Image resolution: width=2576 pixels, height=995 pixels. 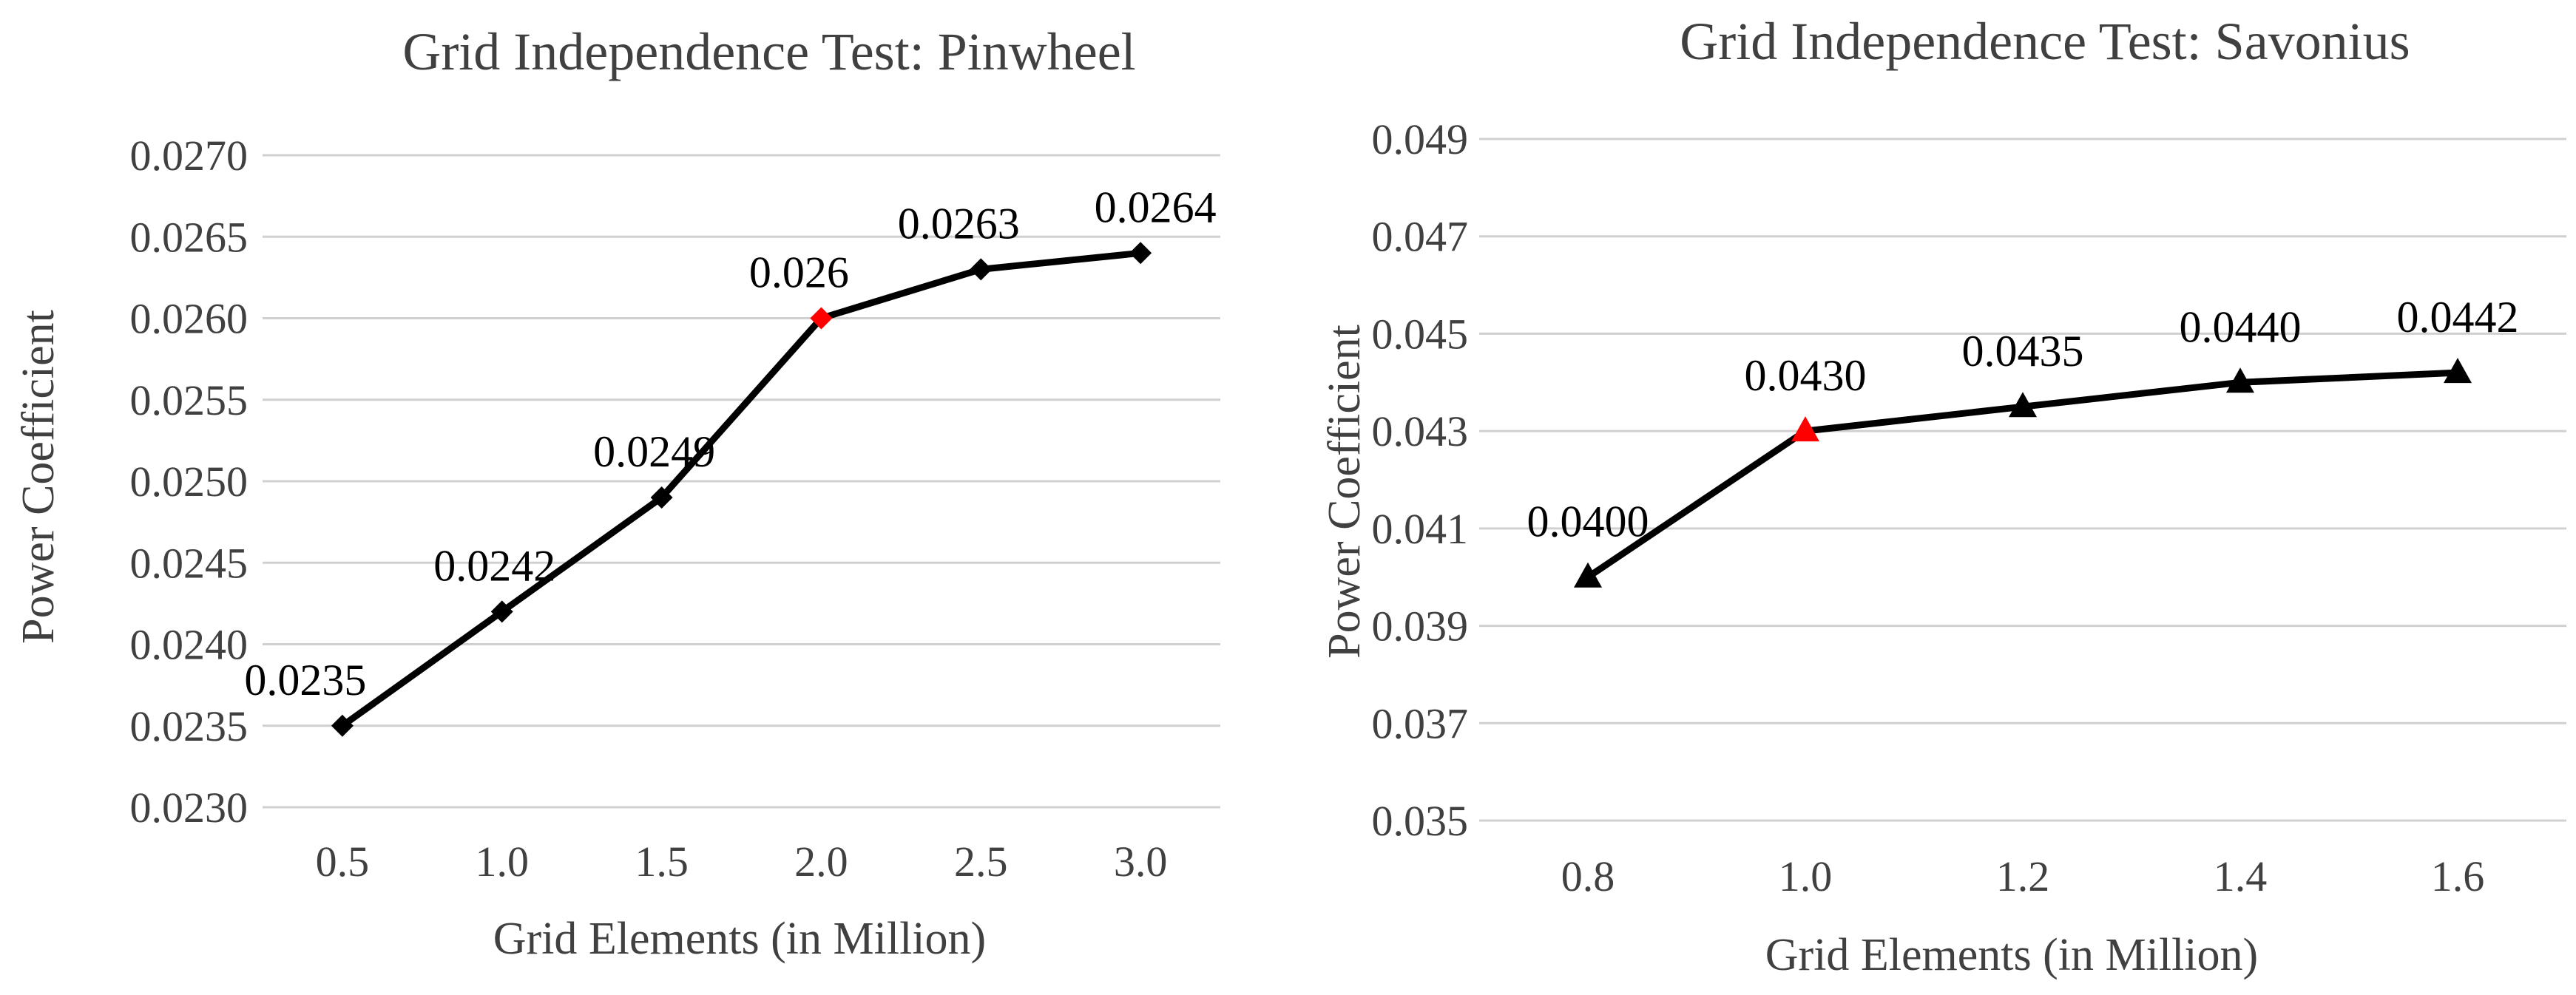 I want to click on y-tick-label: 0.045, so click(x=1420, y=334).